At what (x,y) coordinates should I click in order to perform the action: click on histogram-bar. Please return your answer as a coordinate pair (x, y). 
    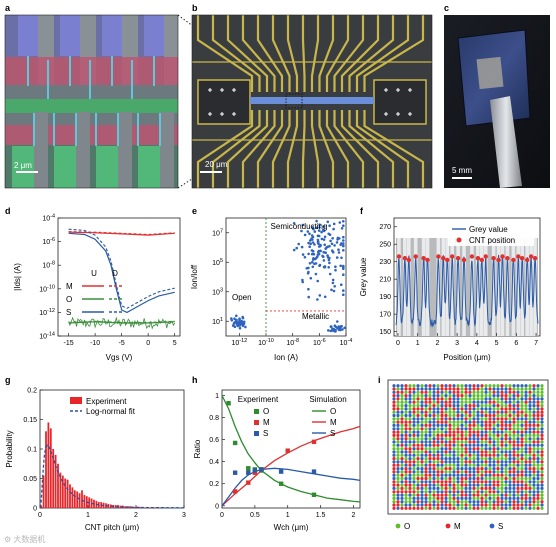
    Looking at the image, I should click on (110, 506).